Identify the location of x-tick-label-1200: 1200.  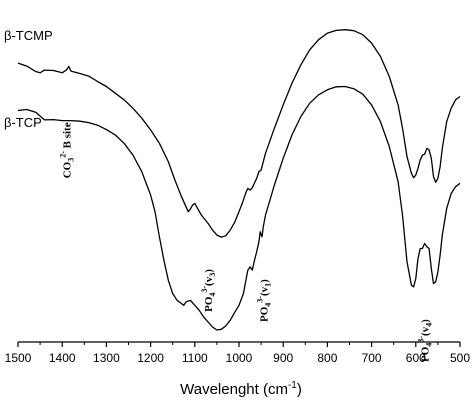
(150, 358).